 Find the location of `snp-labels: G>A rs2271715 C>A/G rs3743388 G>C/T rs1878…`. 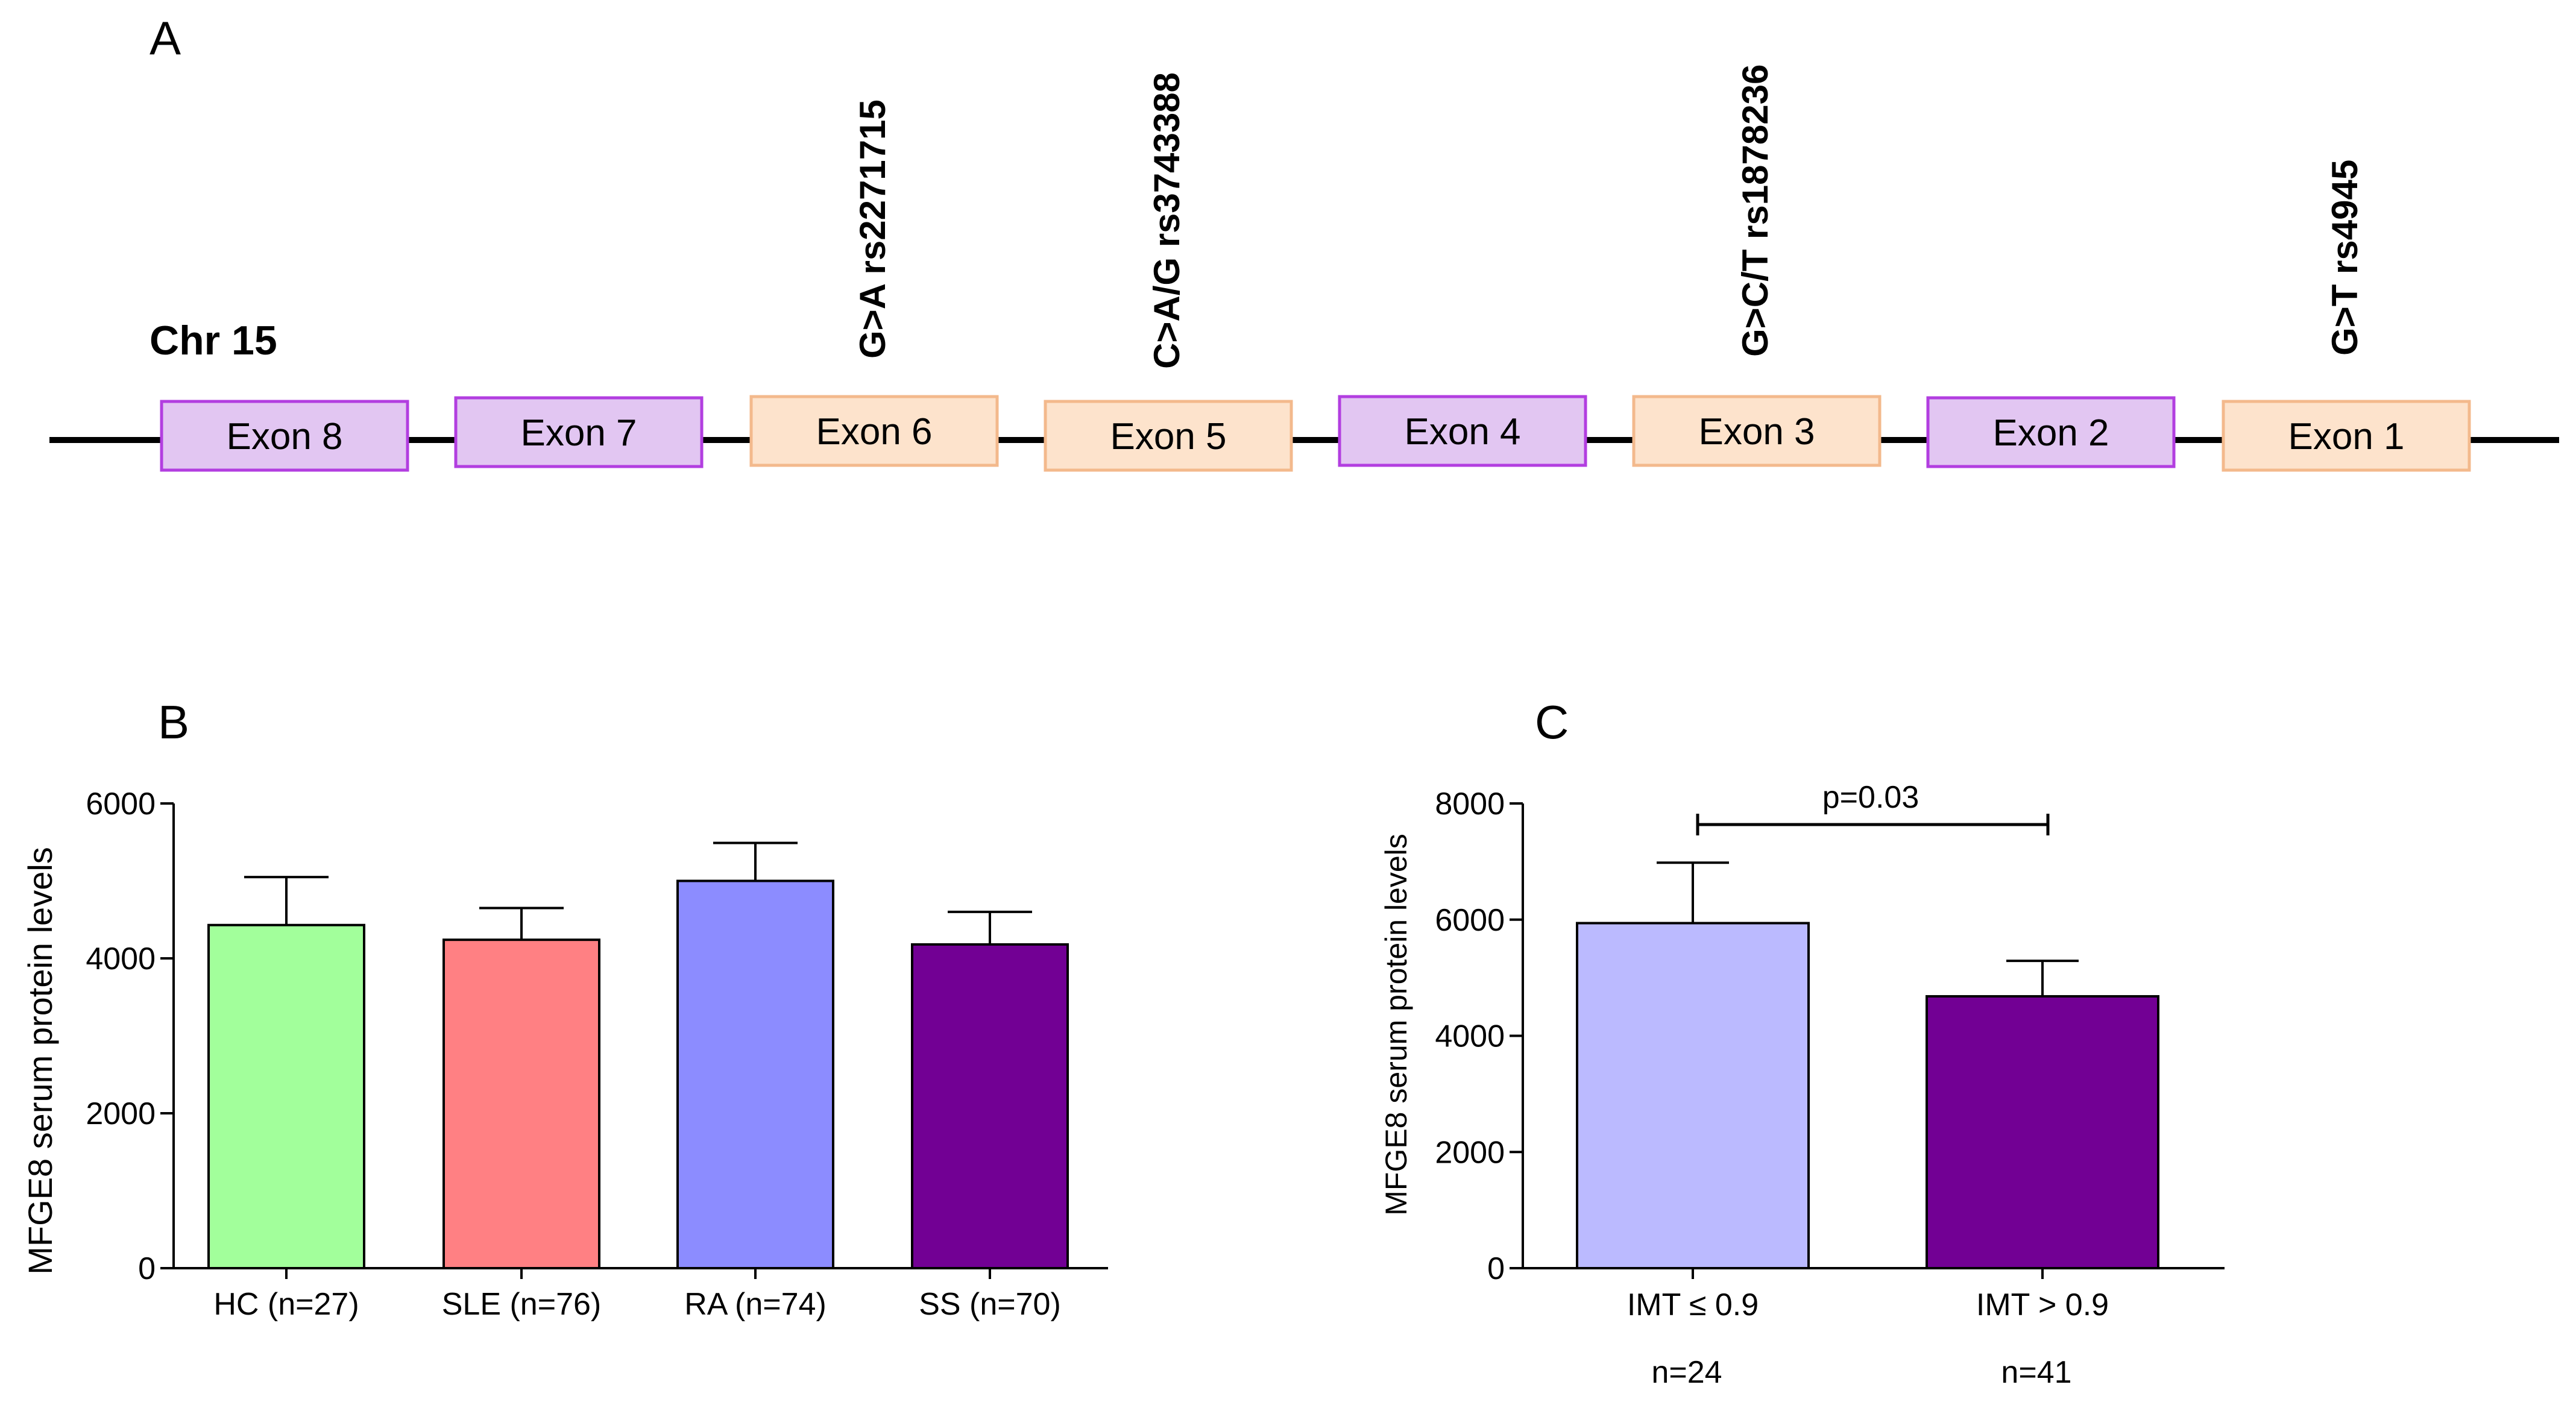

snp-labels: G>A rs2271715 C>A/G rs3743388 G>C/T rs1878… is located at coordinates (1608, 216).